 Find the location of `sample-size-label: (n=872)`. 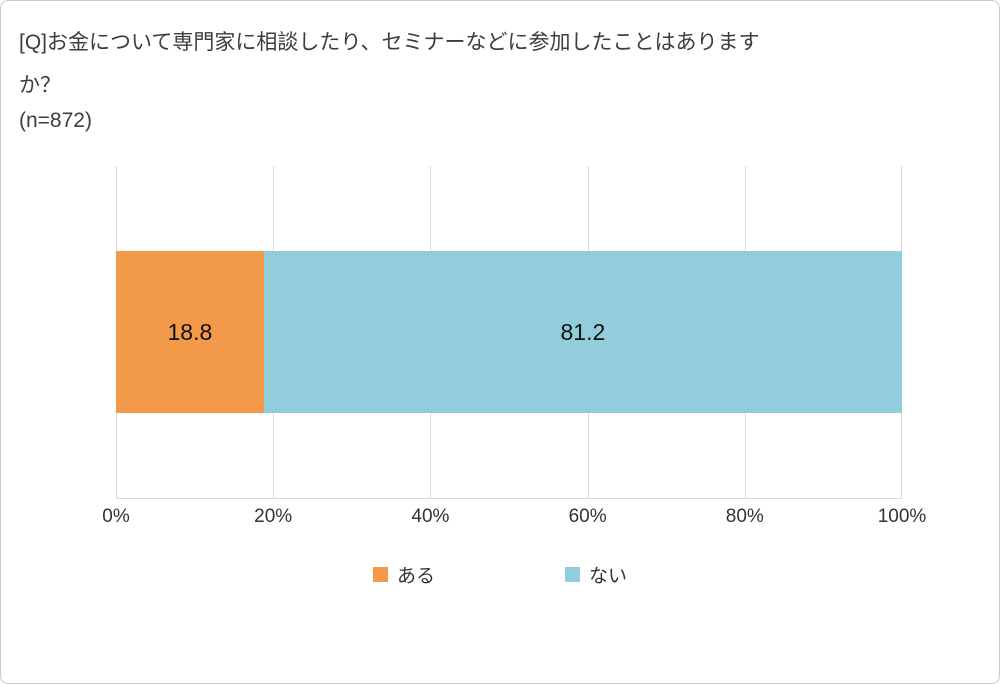

sample-size-label: (n=872) is located at coordinates (55, 120).